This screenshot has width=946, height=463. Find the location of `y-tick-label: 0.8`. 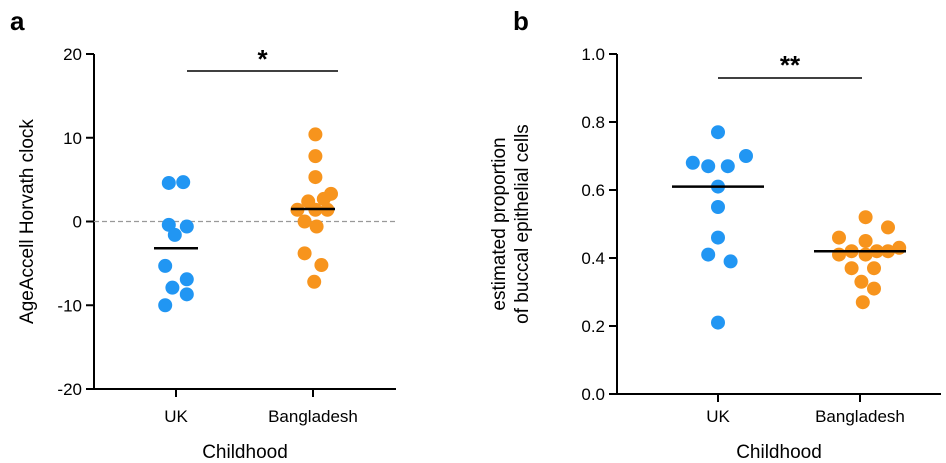

y-tick-label: 0.8 is located at coordinates (593, 122).